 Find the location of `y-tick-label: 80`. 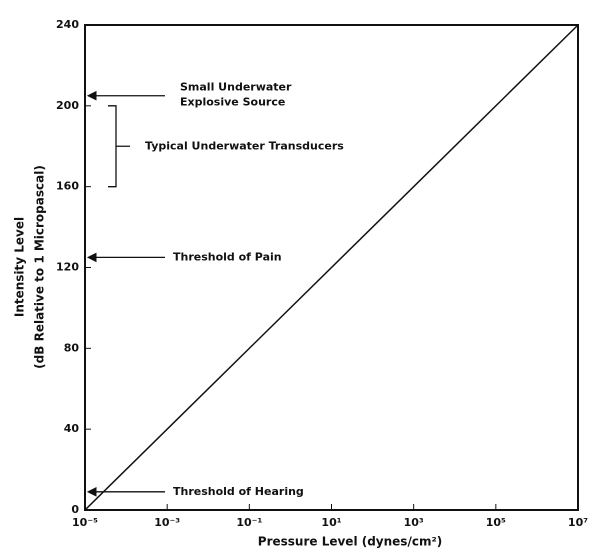

y-tick-label: 80 is located at coordinates (72, 347).